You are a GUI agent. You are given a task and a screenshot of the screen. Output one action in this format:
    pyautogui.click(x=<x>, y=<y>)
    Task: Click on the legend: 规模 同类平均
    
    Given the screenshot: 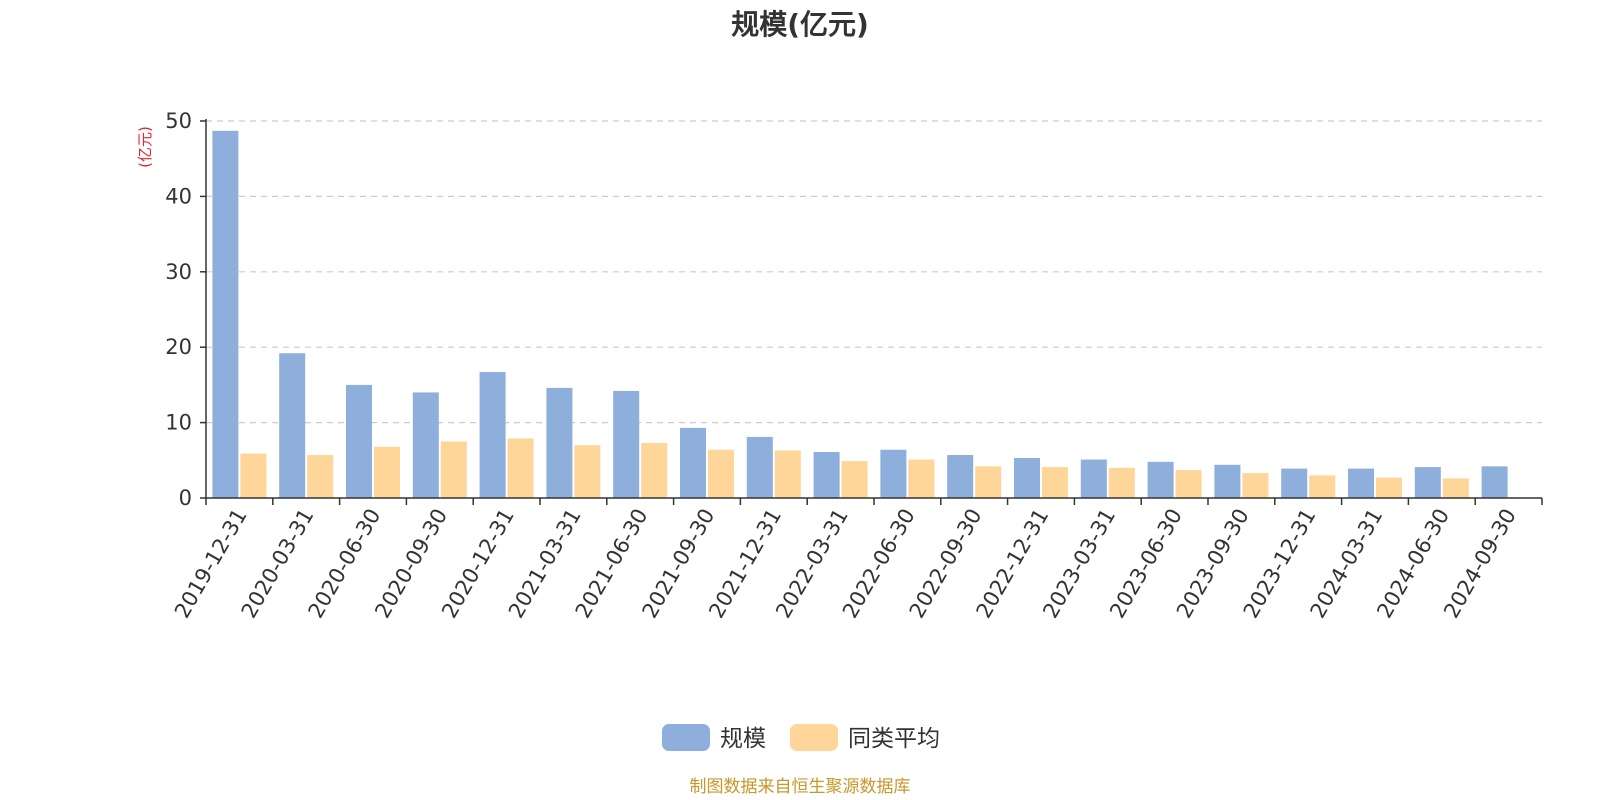 What is the action you would take?
    pyautogui.click(x=801, y=738)
    